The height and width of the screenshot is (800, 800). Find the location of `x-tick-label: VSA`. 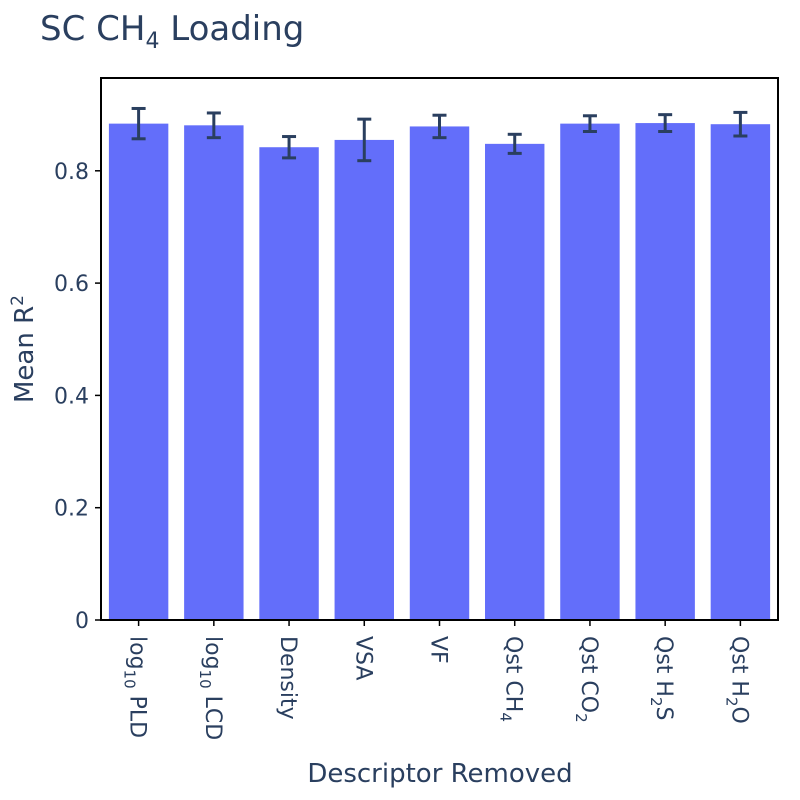

x-tick-label: VSA is located at coordinates (362, 658).